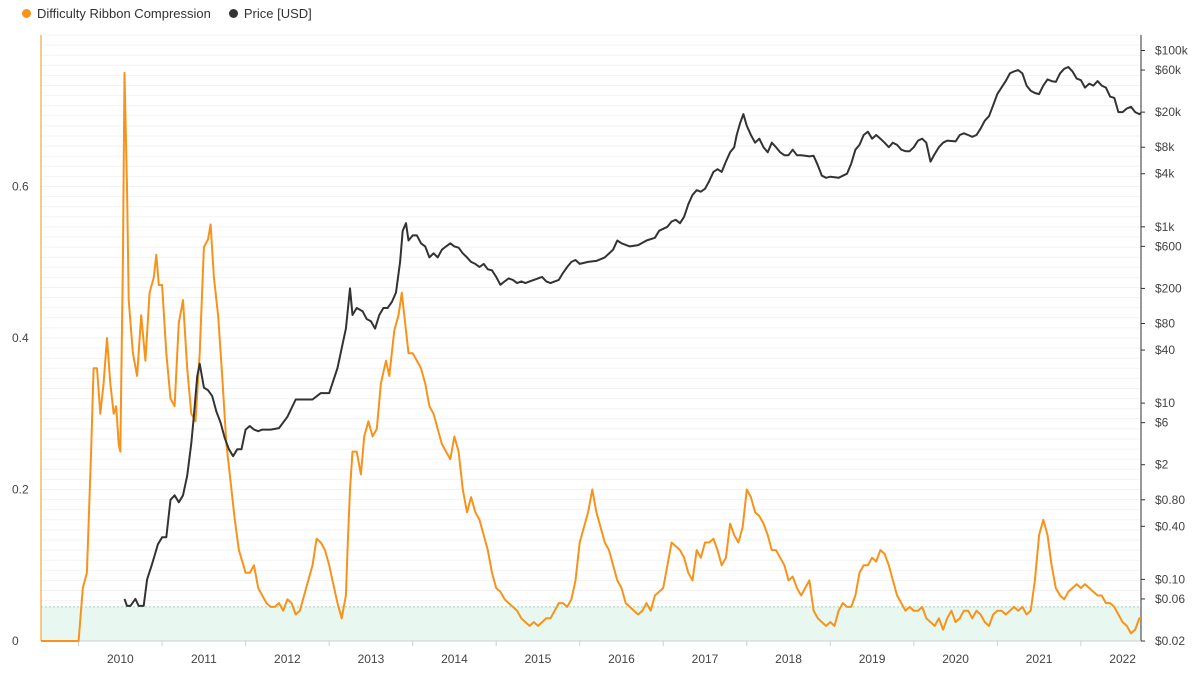  I want to click on y-right-tick-label: $60k, so click(1168, 70).